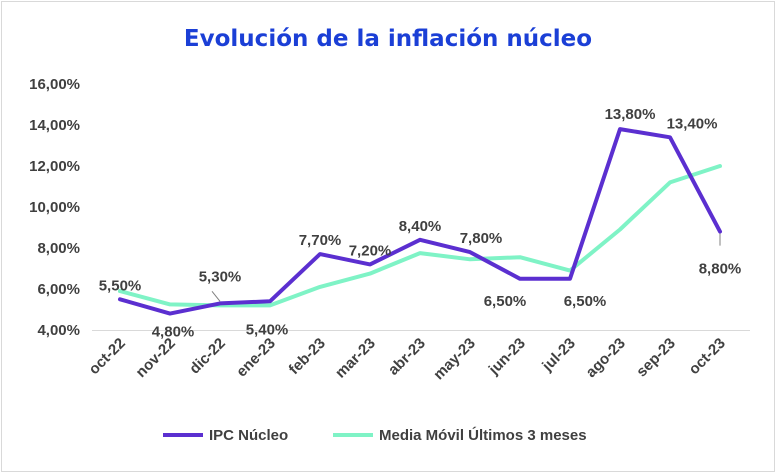 The width and height of the screenshot is (778, 475). What do you see at coordinates (256, 358) in the screenshot?
I see `x-tick-label: ene-23` at bounding box center [256, 358].